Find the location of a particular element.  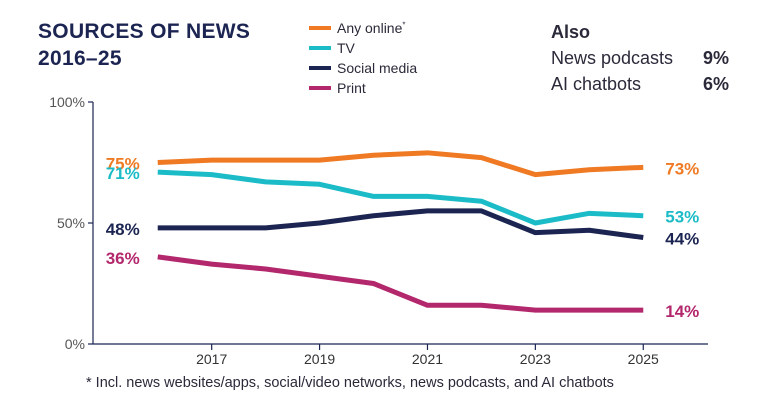

also-heading: Also is located at coordinates (571, 32).